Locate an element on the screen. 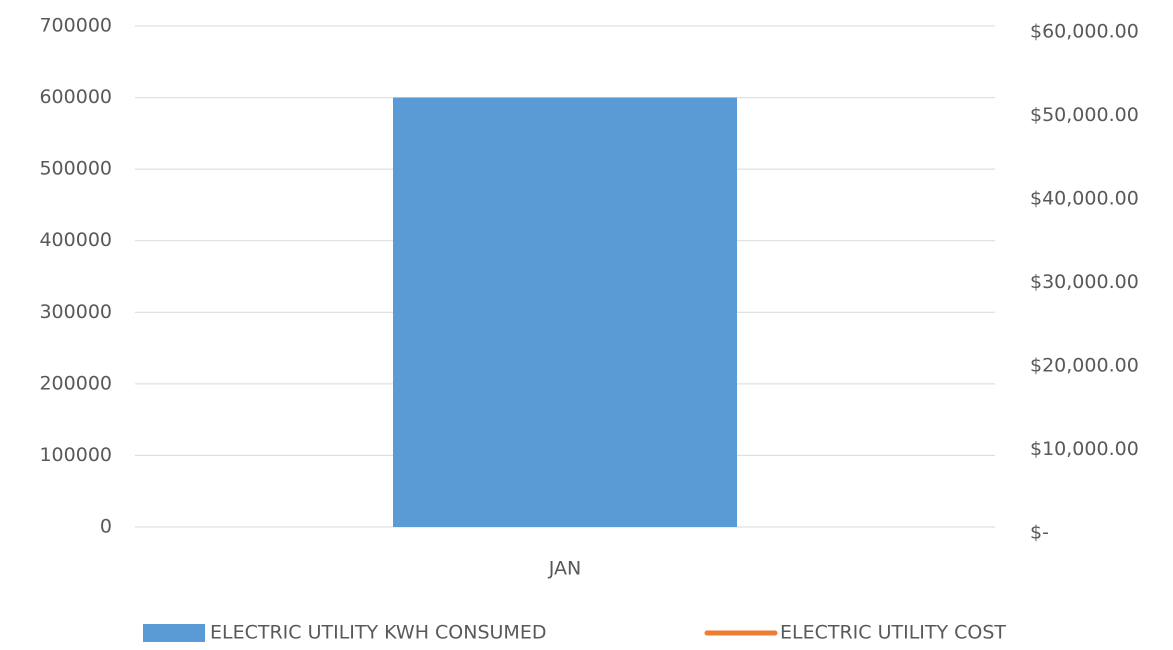 The image size is (1173, 650). y2-tick-label: $40,000.00 is located at coordinates (1084, 199).